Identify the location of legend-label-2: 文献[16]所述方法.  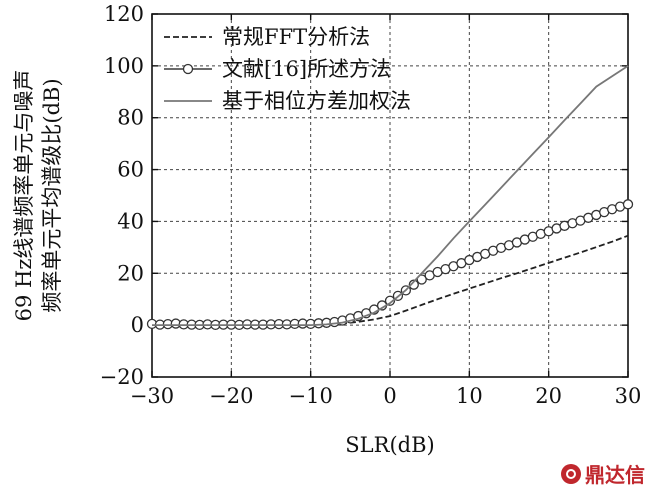
(306, 69).